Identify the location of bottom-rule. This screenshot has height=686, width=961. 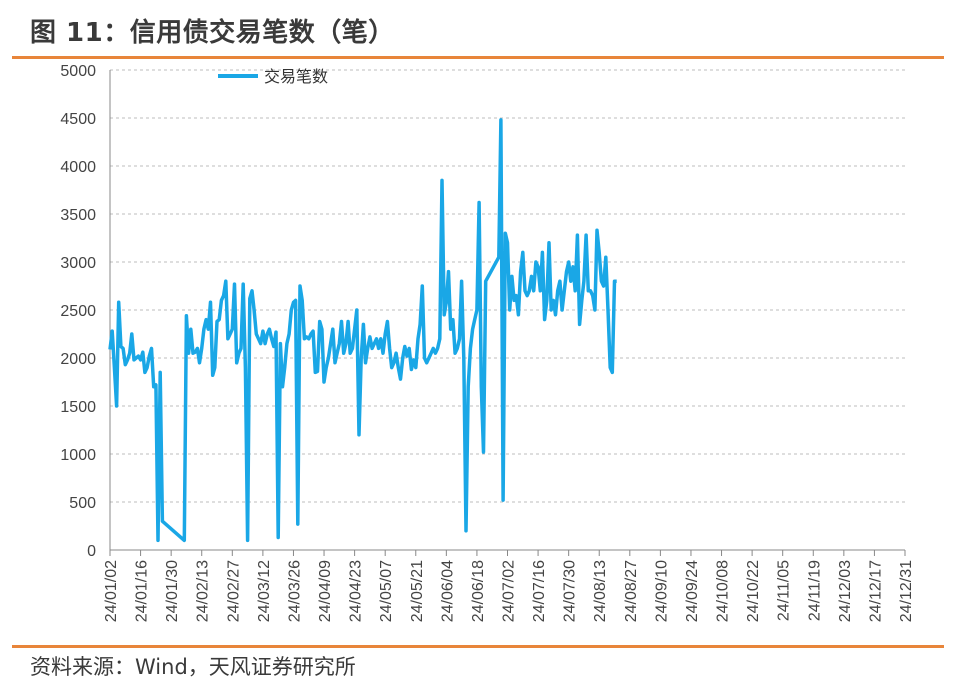
(478, 646).